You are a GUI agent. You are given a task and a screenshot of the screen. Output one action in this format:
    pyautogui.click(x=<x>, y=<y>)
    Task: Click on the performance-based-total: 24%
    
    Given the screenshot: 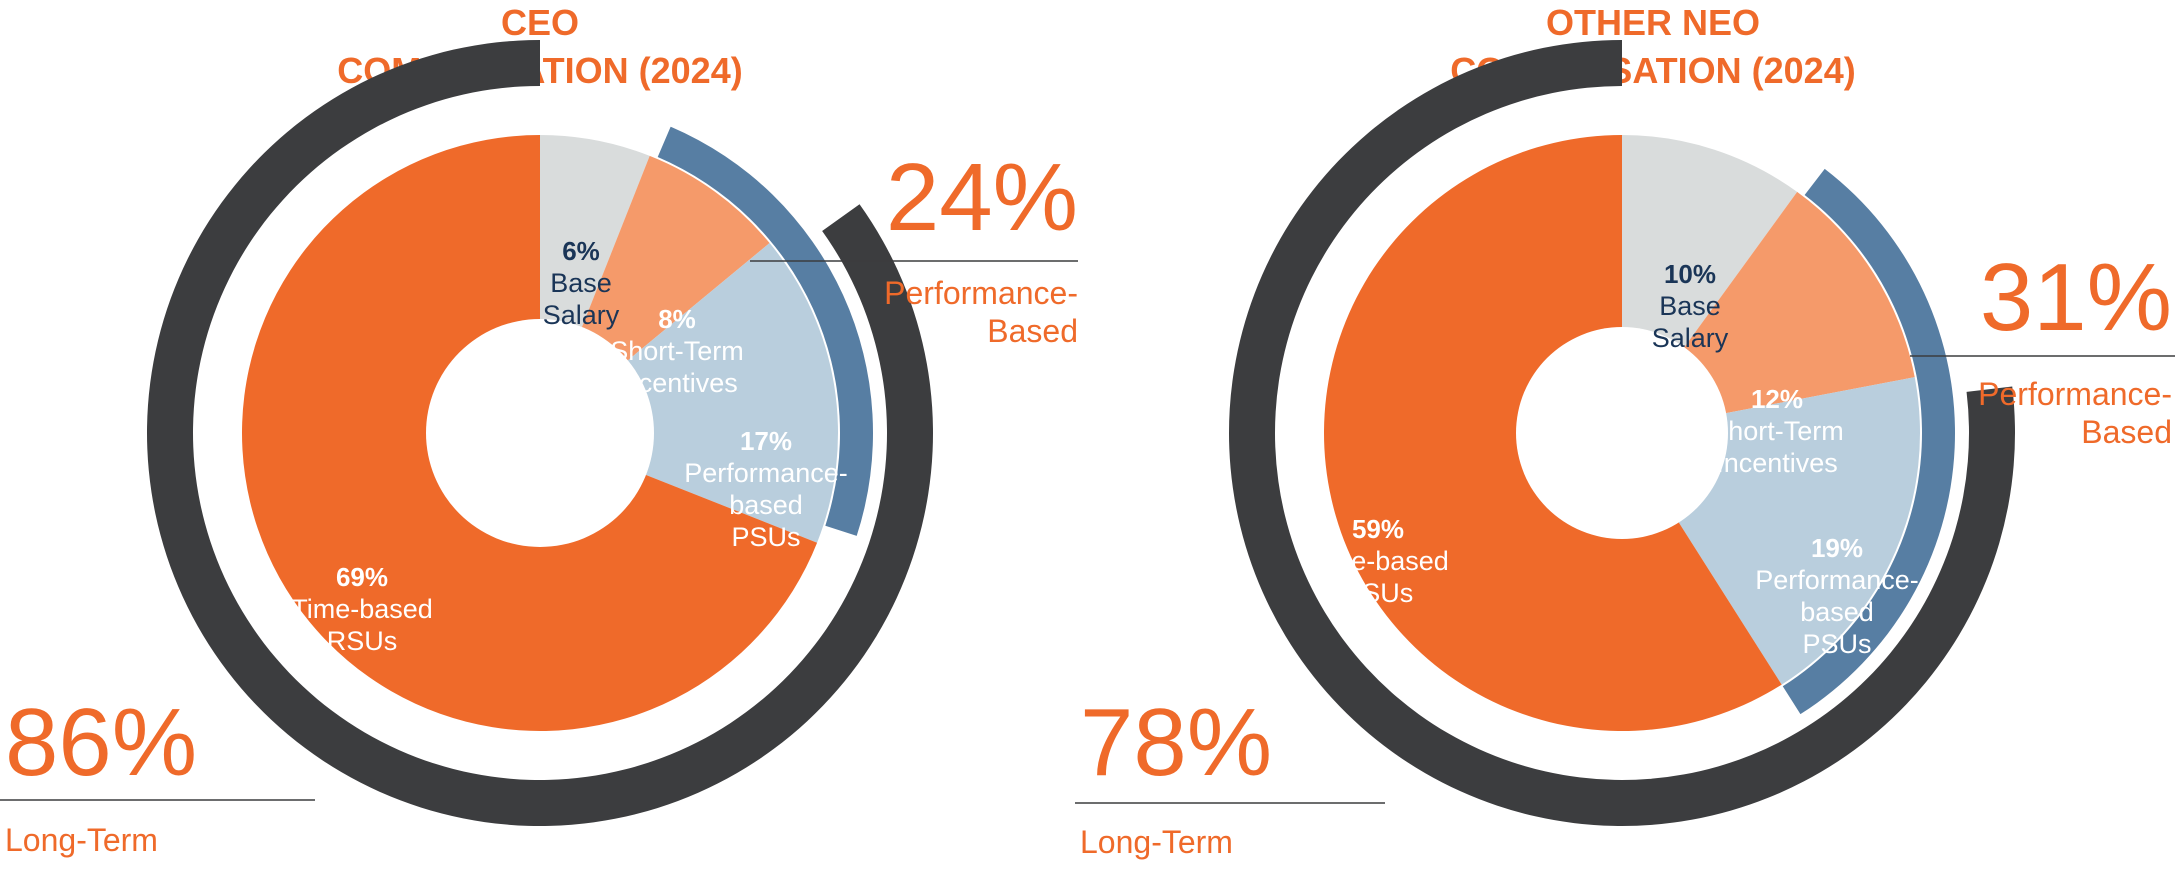 What is the action you would take?
    pyautogui.click(x=982, y=197)
    